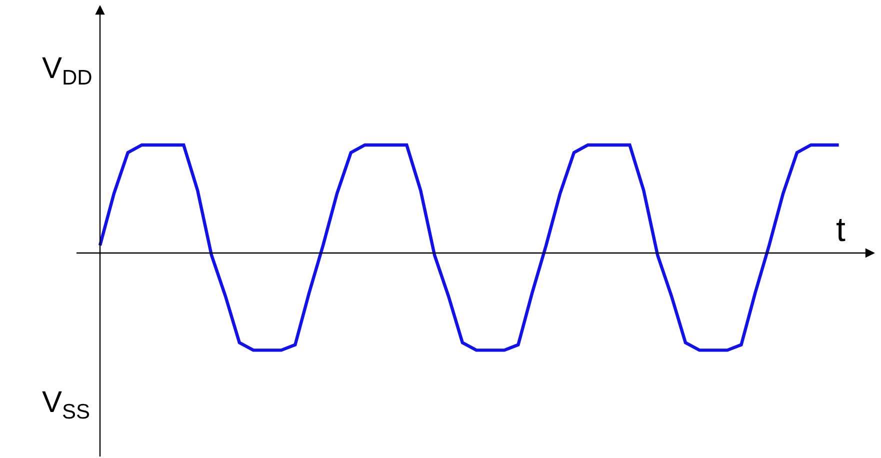 This screenshot has height=458, width=881. I want to click on text: V$_{SS}$, so click(66, 405).